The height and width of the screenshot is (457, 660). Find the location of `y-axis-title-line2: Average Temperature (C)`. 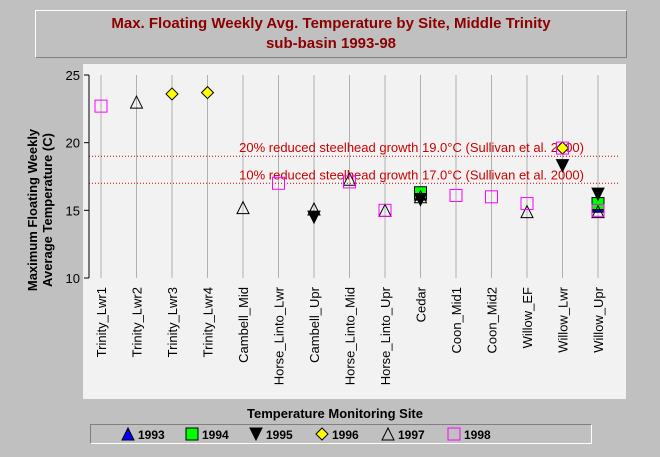

y-axis-title-line2: Average Temperature (C) is located at coordinates (47, 210).